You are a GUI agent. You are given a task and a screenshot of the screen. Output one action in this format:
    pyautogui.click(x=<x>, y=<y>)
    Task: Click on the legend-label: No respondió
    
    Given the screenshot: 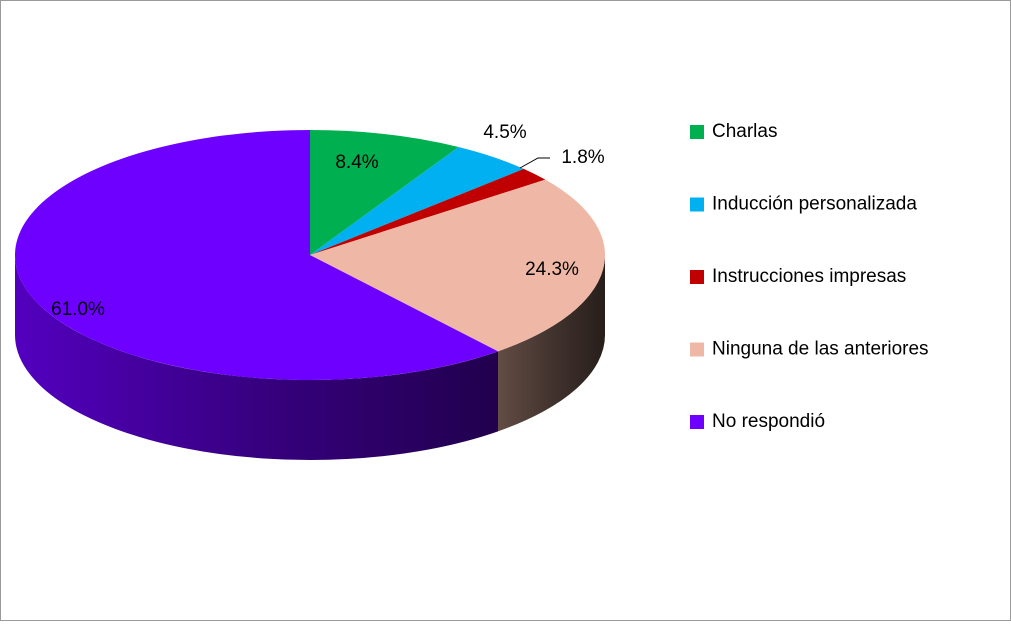 What is the action you would take?
    pyautogui.click(x=768, y=421)
    